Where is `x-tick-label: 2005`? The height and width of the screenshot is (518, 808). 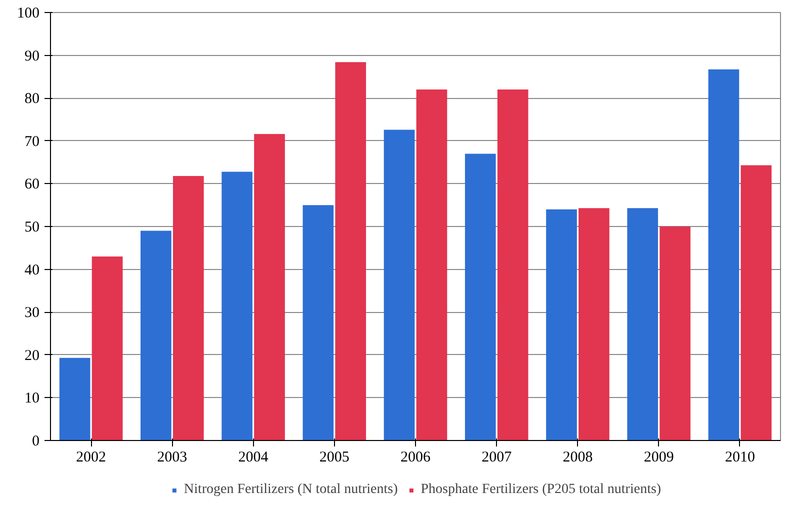 x-tick-label: 2005 is located at coordinates (334, 458).